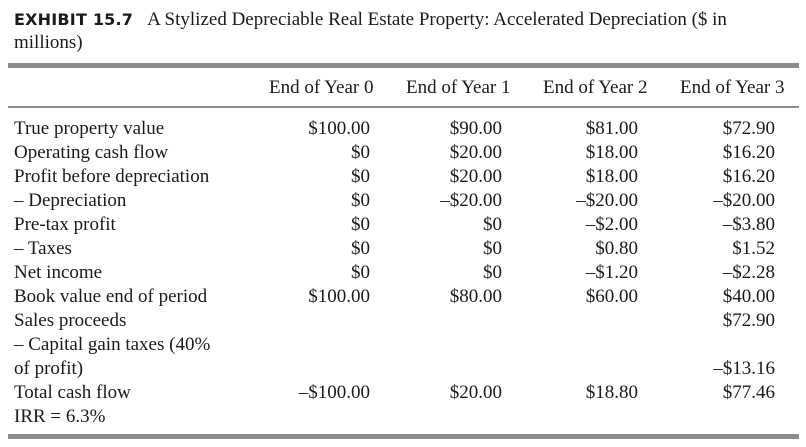 The image size is (806, 447). What do you see at coordinates (321, 87) in the screenshot?
I see `column-header-year-0: End of Year 0` at bounding box center [321, 87].